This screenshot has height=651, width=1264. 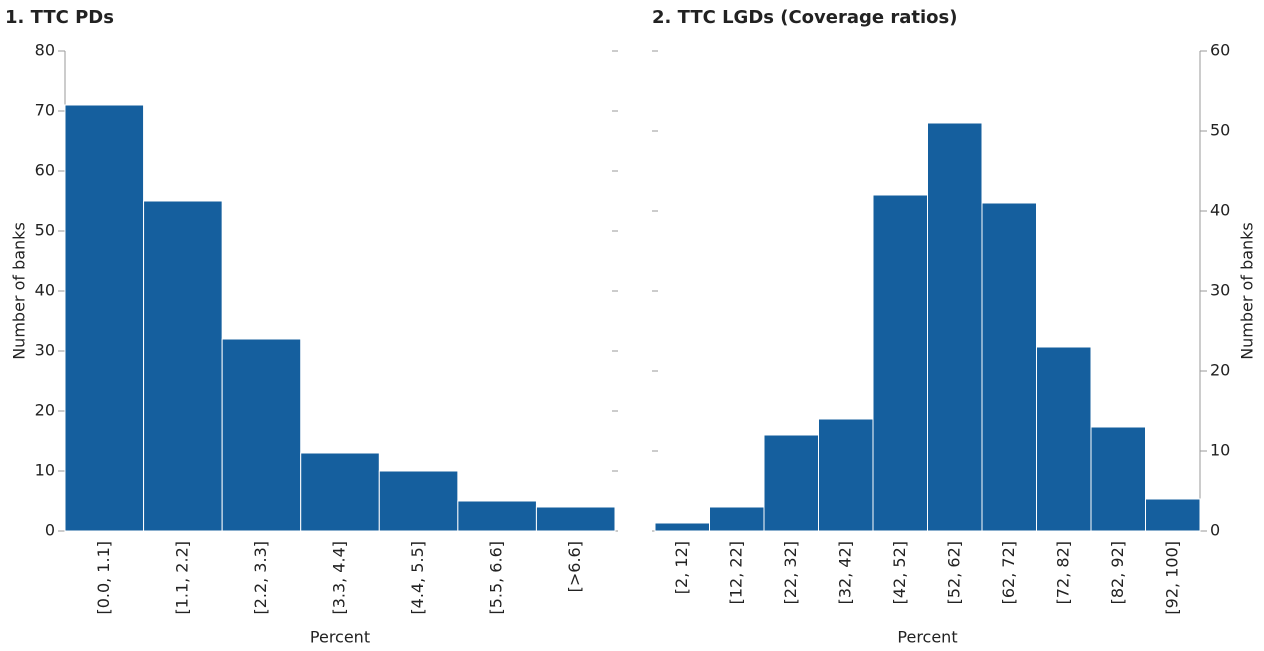 What do you see at coordinates (681, 567) in the screenshot?
I see `x-tick-label: [2, 12]` at bounding box center [681, 567].